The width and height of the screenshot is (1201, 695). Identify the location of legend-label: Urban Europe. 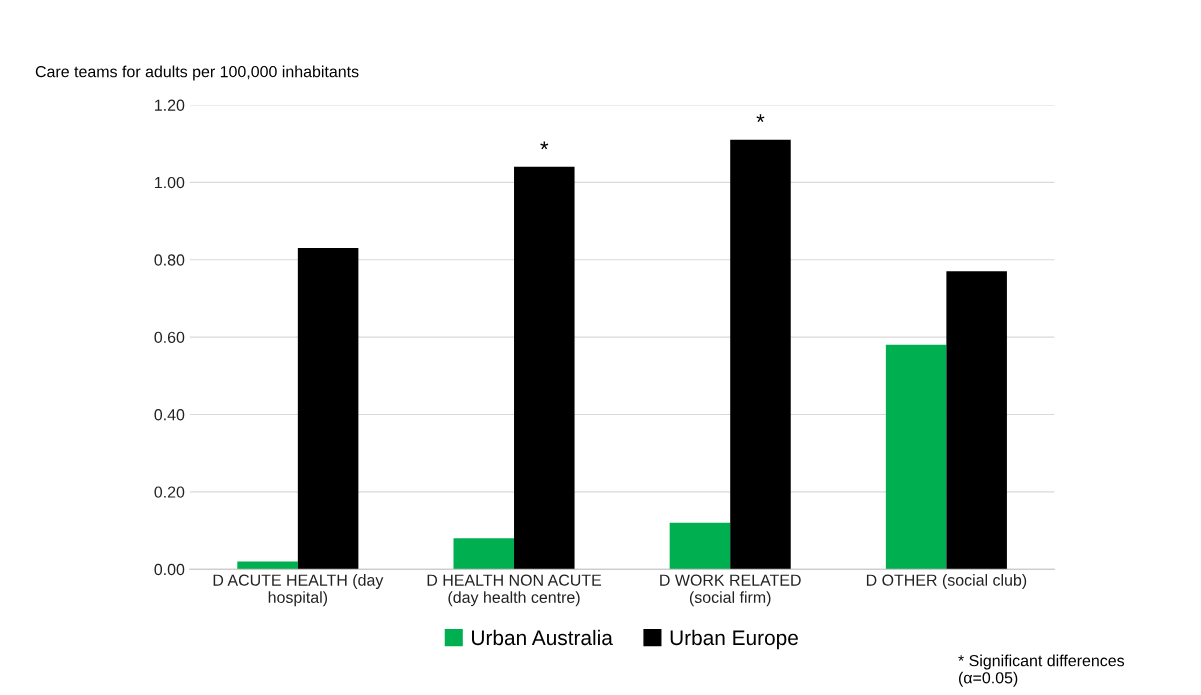
(734, 639).